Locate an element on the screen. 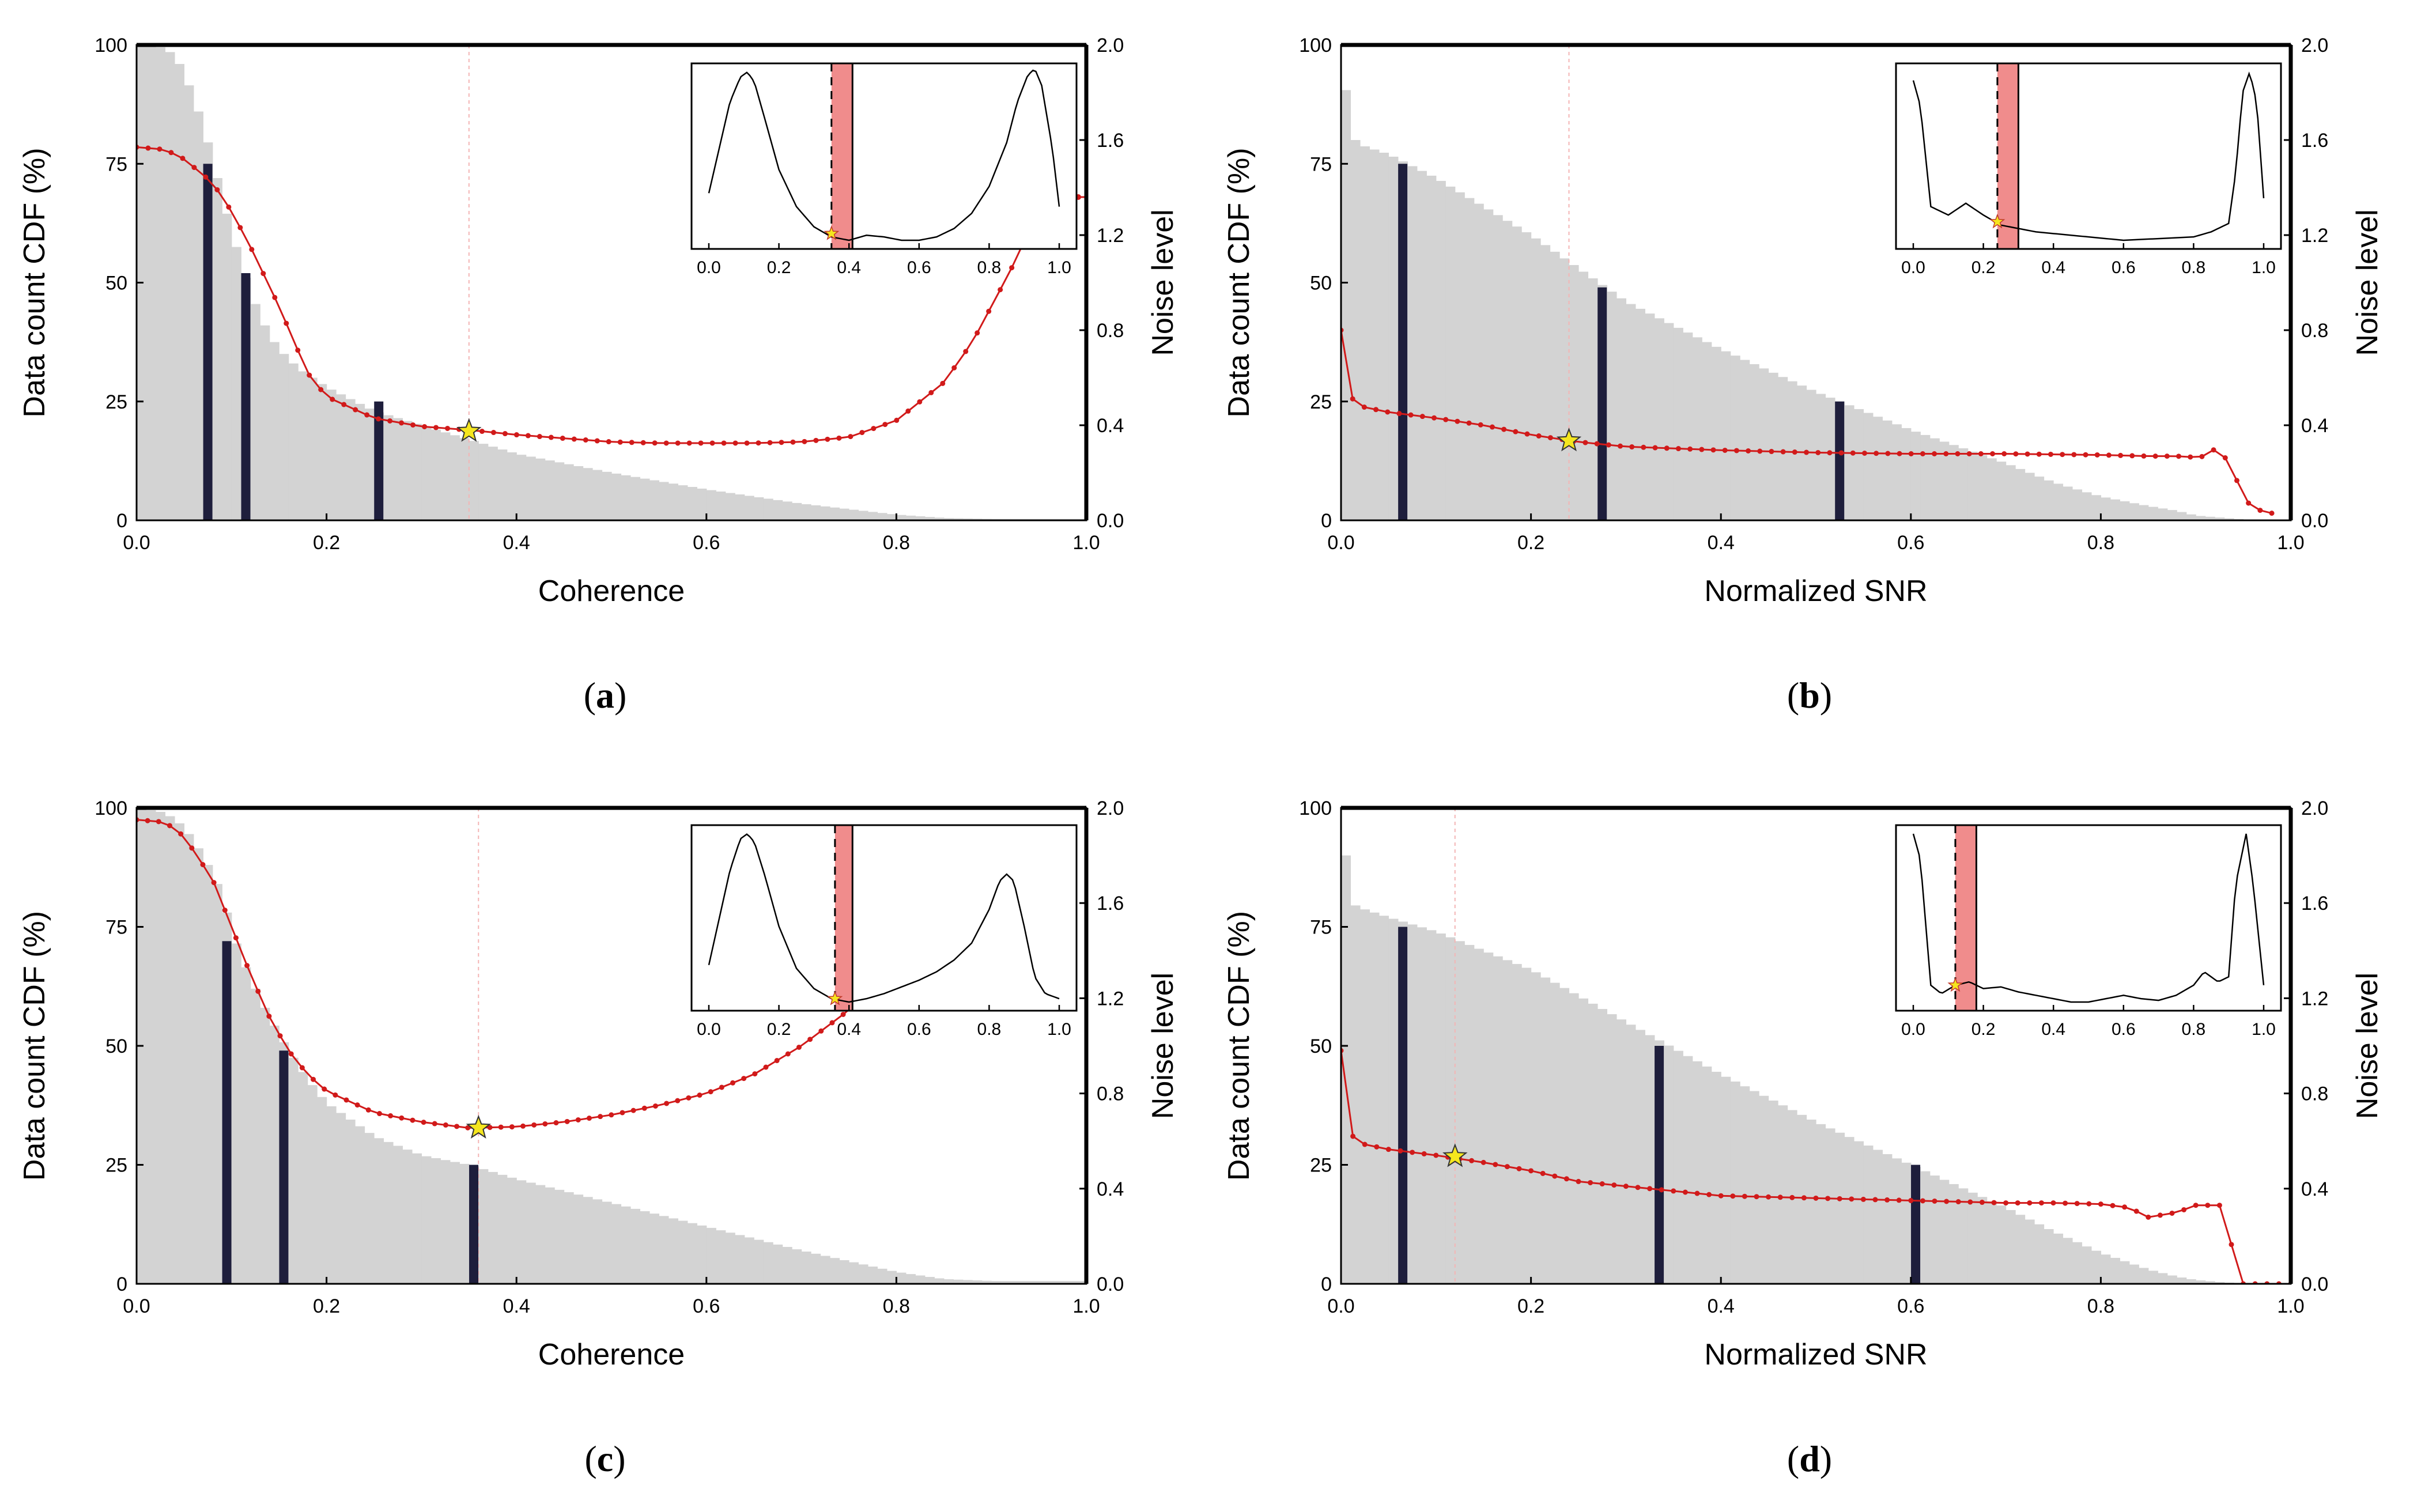  inset-curve is located at coordinates (2089, 918).